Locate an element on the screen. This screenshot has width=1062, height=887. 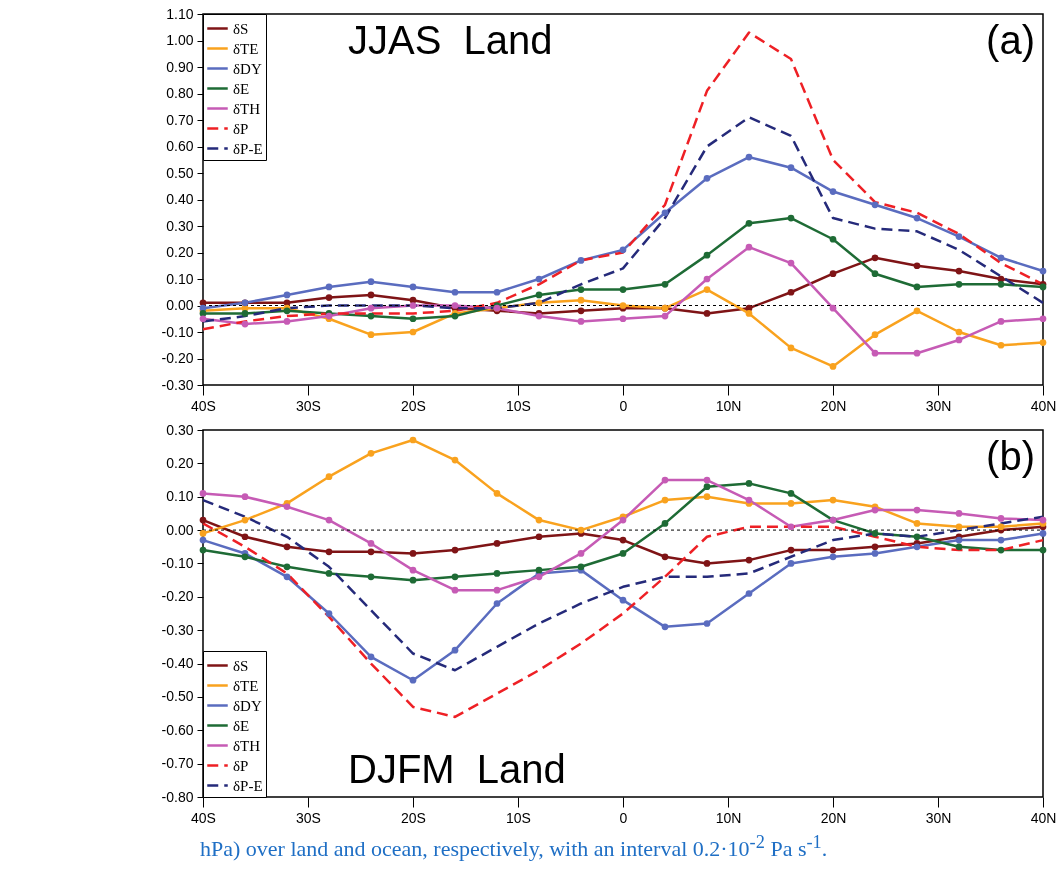
annotation: (a) is located at coordinates (1010, 40).